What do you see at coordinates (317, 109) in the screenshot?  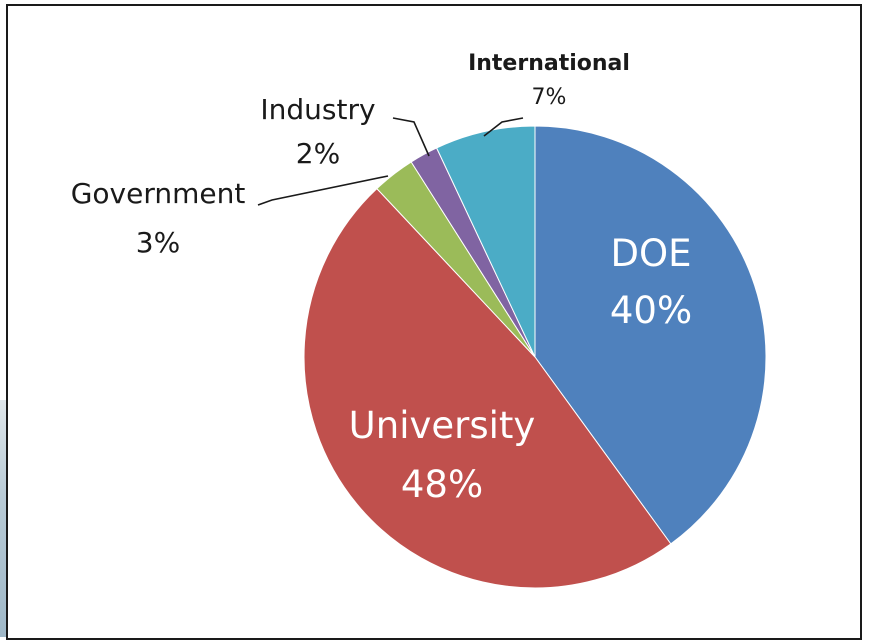 I see `slice-label-industry: Industry` at bounding box center [317, 109].